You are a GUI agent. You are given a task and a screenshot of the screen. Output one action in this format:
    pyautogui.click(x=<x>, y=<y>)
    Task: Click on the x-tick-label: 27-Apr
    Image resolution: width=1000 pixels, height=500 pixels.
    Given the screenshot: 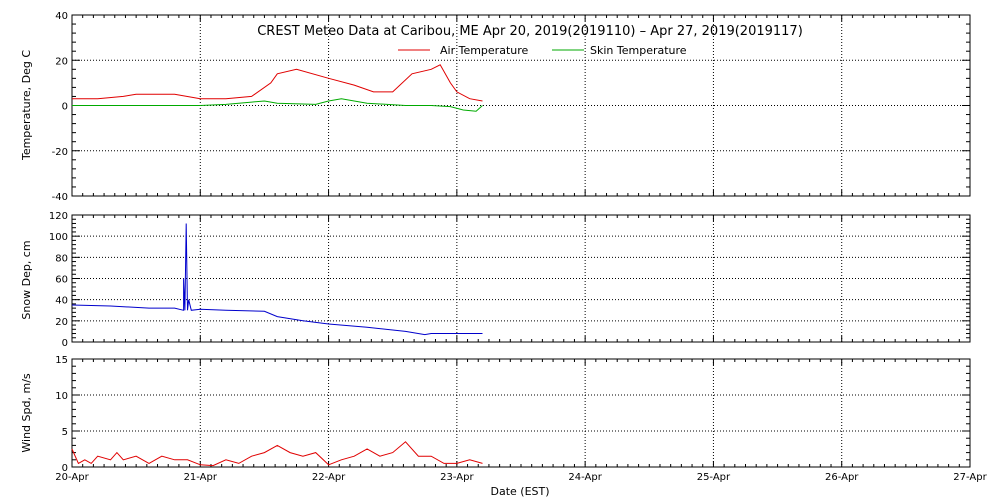 What is the action you would take?
    pyautogui.click(x=970, y=477)
    